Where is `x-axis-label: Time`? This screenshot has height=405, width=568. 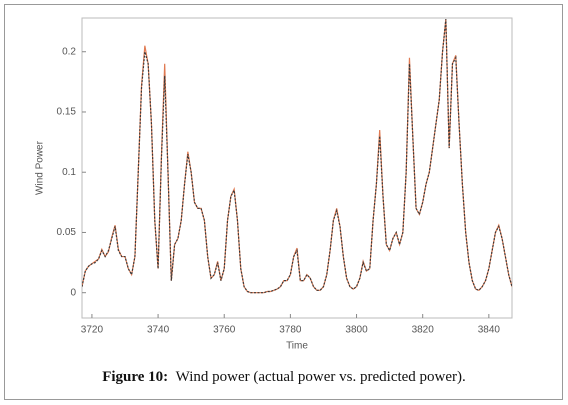
x-axis-label: Time is located at coordinates (297, 346).